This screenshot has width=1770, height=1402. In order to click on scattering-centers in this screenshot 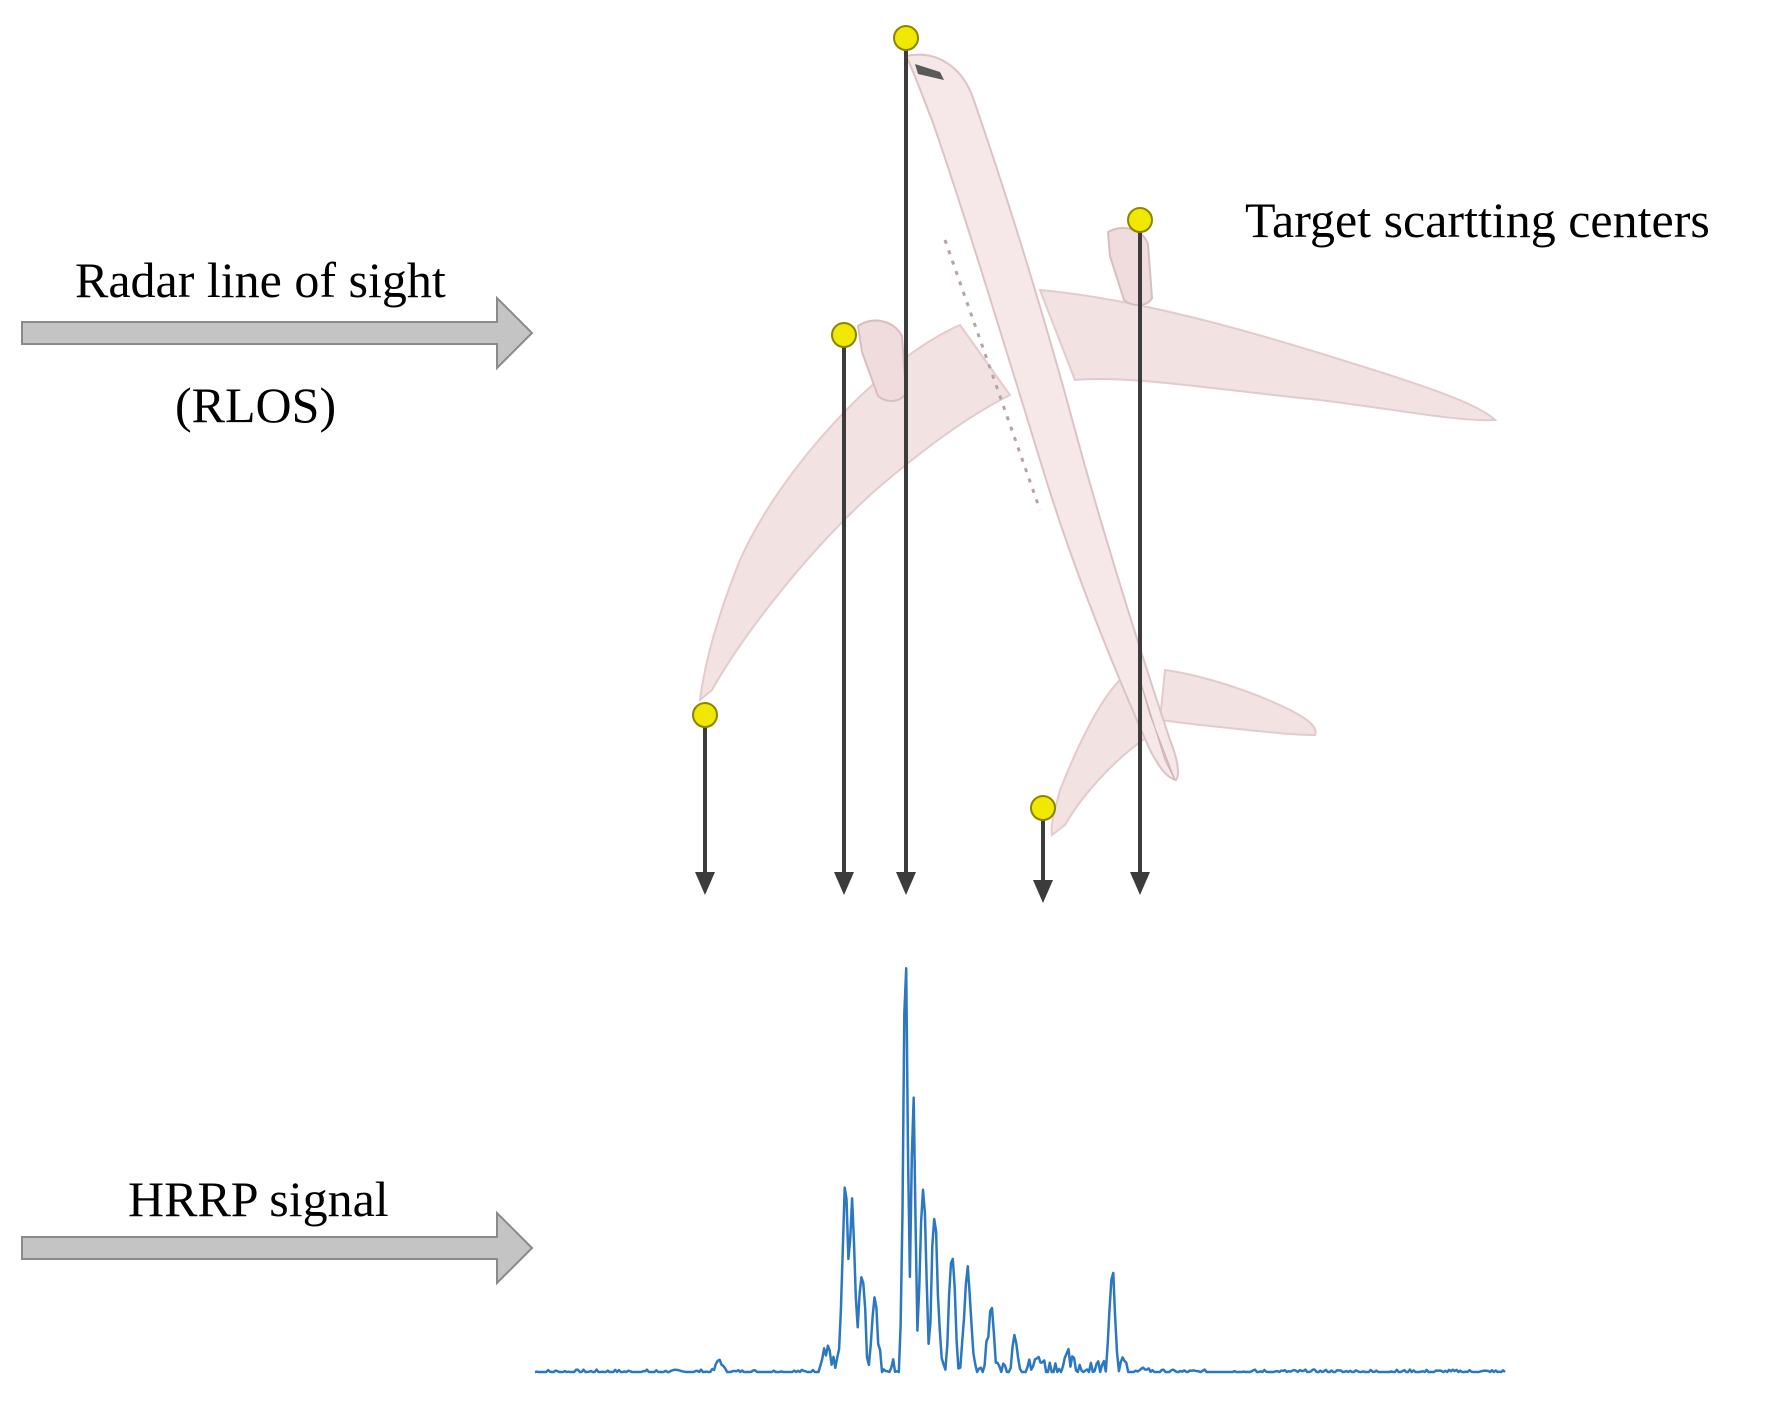, I will do `click(922, 423)`.